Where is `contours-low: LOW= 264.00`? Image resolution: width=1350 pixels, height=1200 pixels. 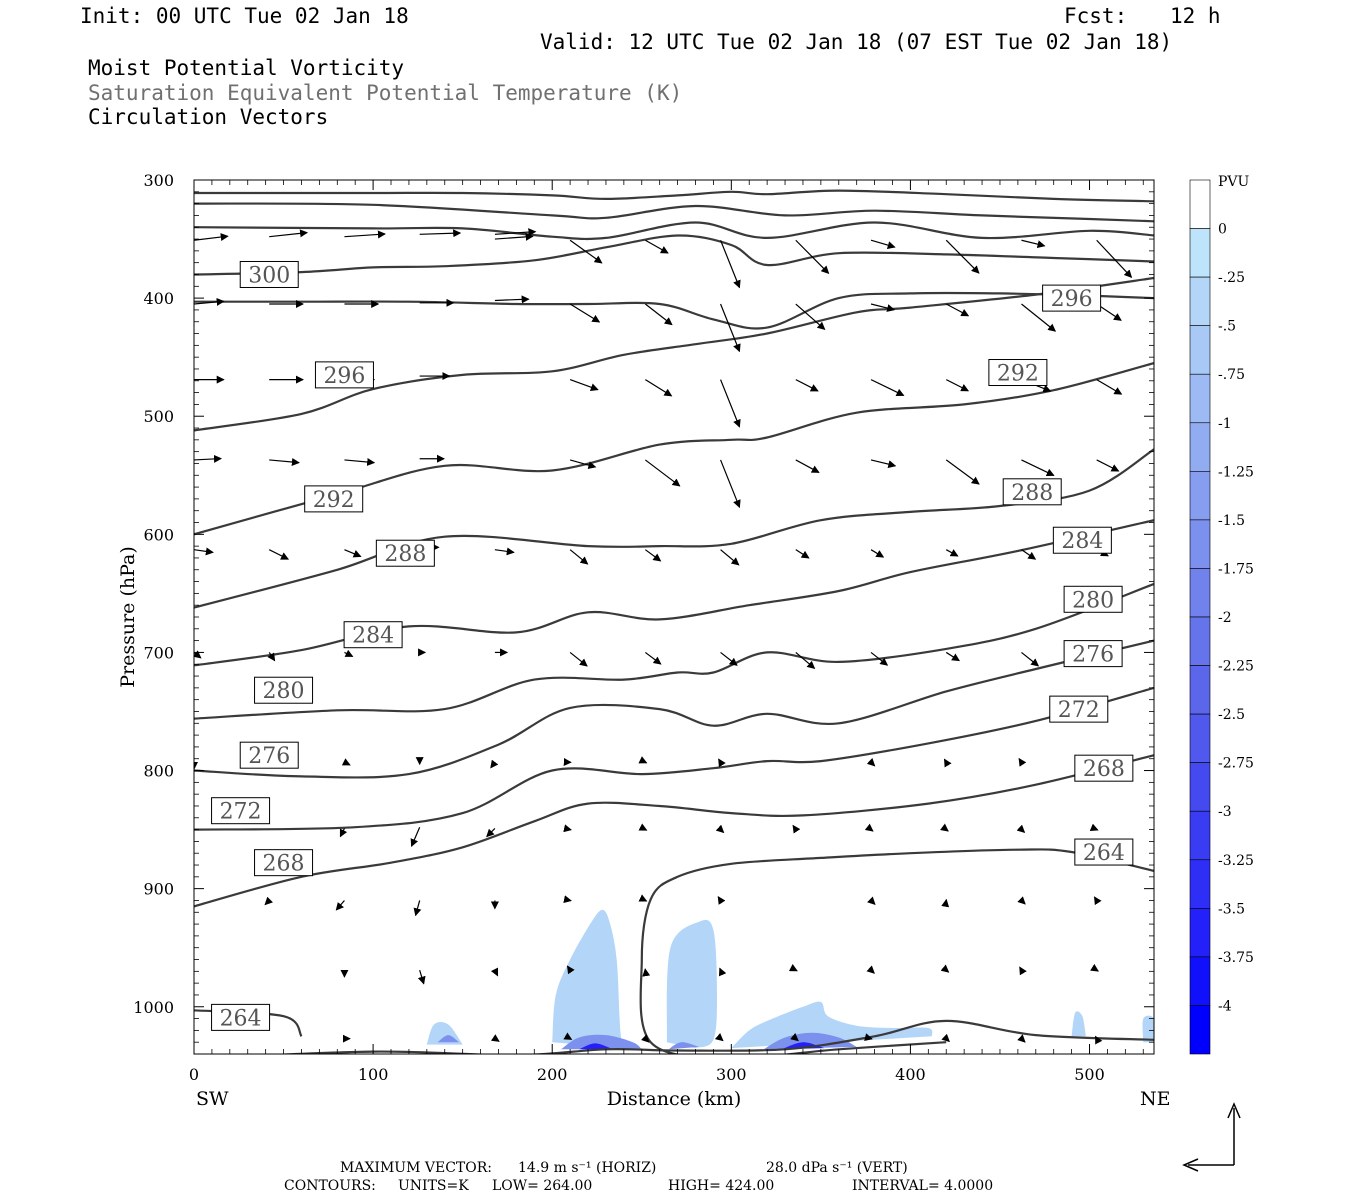
contours-low: LOW= 264.00 is located at coordinates (542, 1186).